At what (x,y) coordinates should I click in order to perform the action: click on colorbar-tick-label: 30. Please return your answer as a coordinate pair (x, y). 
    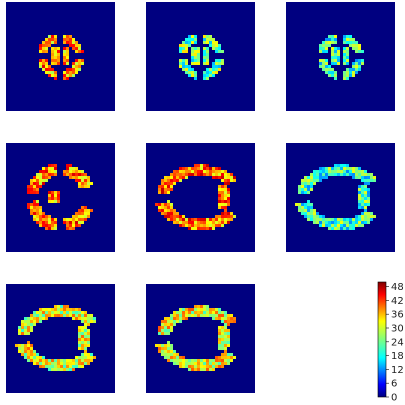
    Looking at the image, I should click on (397, 329).